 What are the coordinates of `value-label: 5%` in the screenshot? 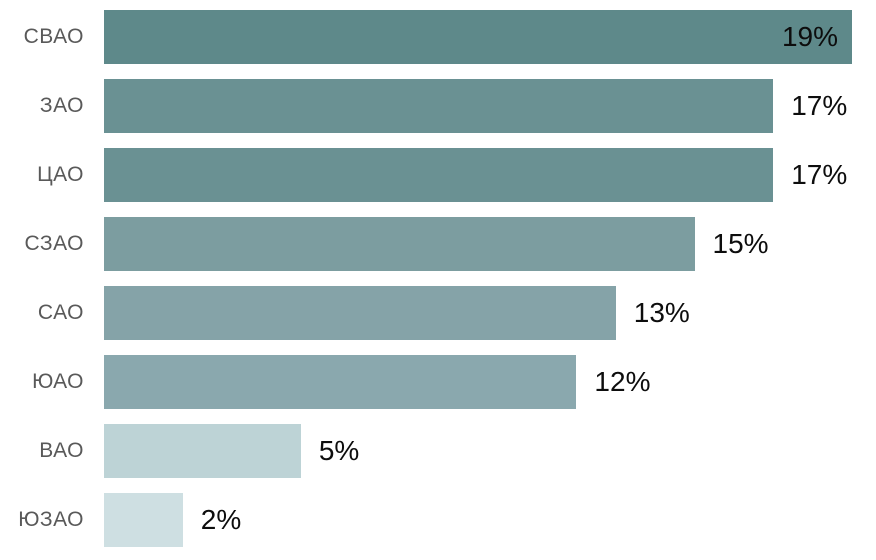 It's located at (339, 450).